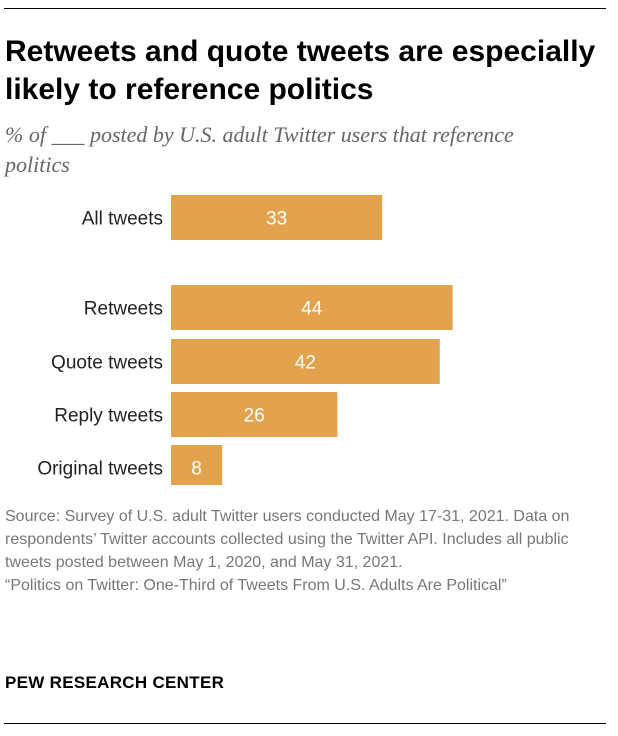  I want to click on bar-original-tweets, so click(197, 465).